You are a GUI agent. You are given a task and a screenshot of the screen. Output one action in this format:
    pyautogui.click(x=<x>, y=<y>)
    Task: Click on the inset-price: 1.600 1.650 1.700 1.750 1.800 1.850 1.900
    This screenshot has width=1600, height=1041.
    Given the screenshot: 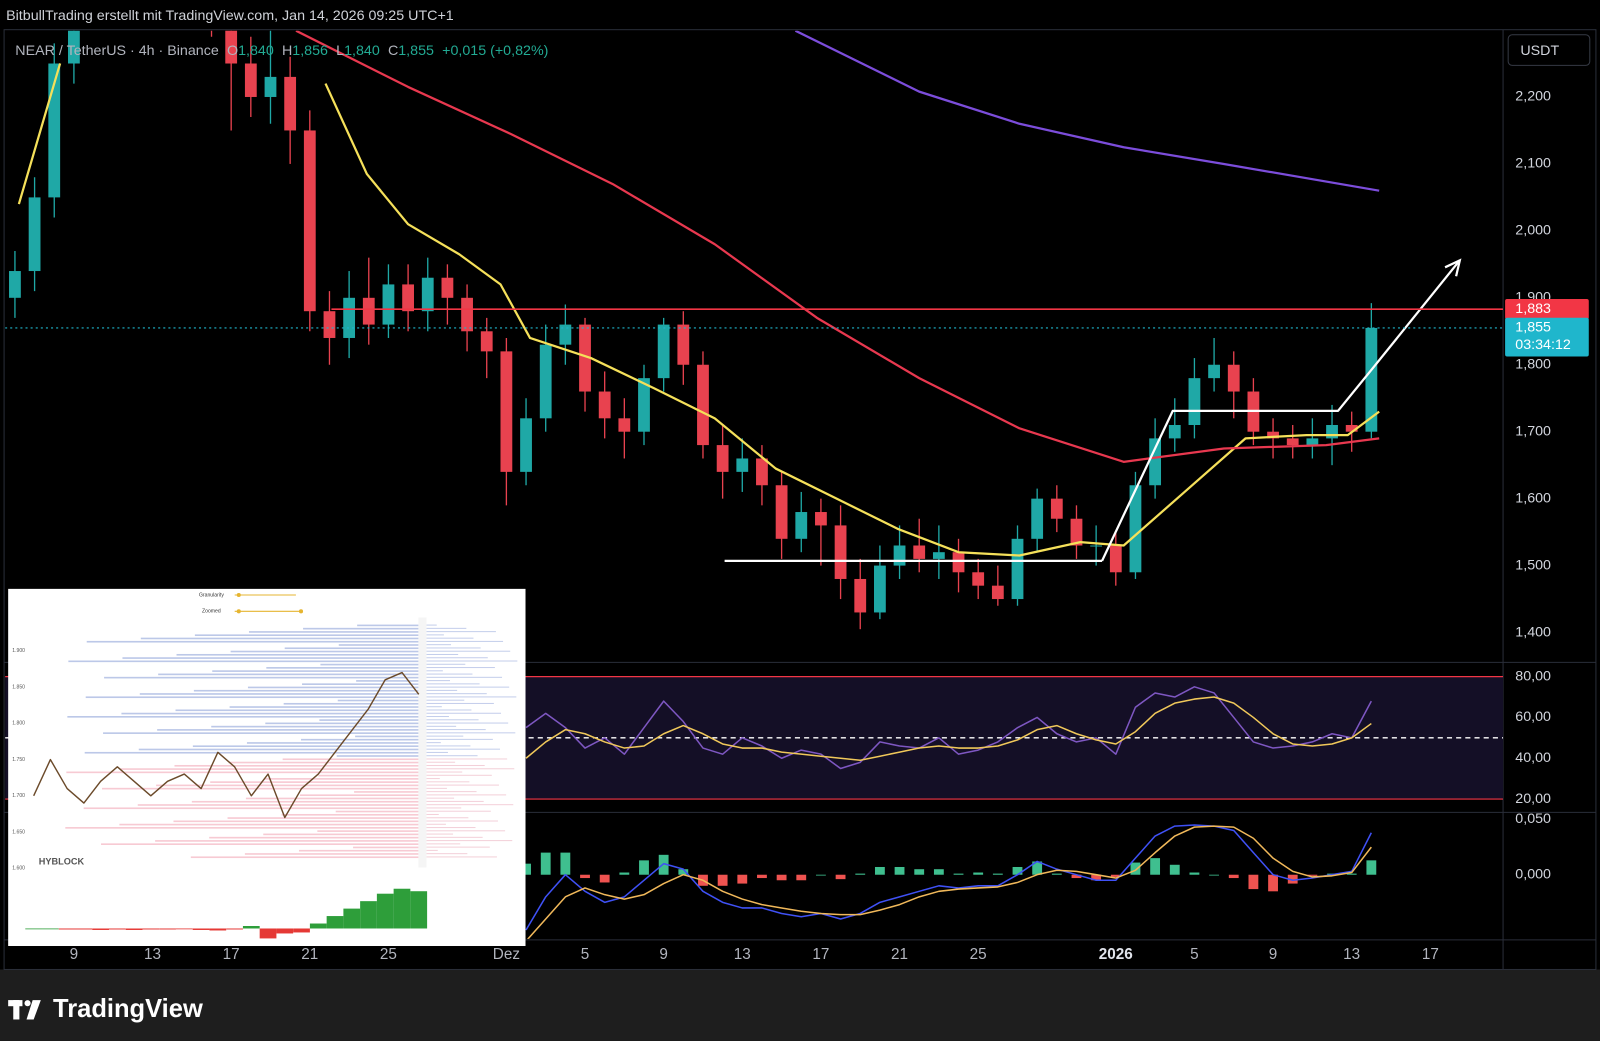 What is the action you would take?
    pyautogui.click(x=265, y=748)
    